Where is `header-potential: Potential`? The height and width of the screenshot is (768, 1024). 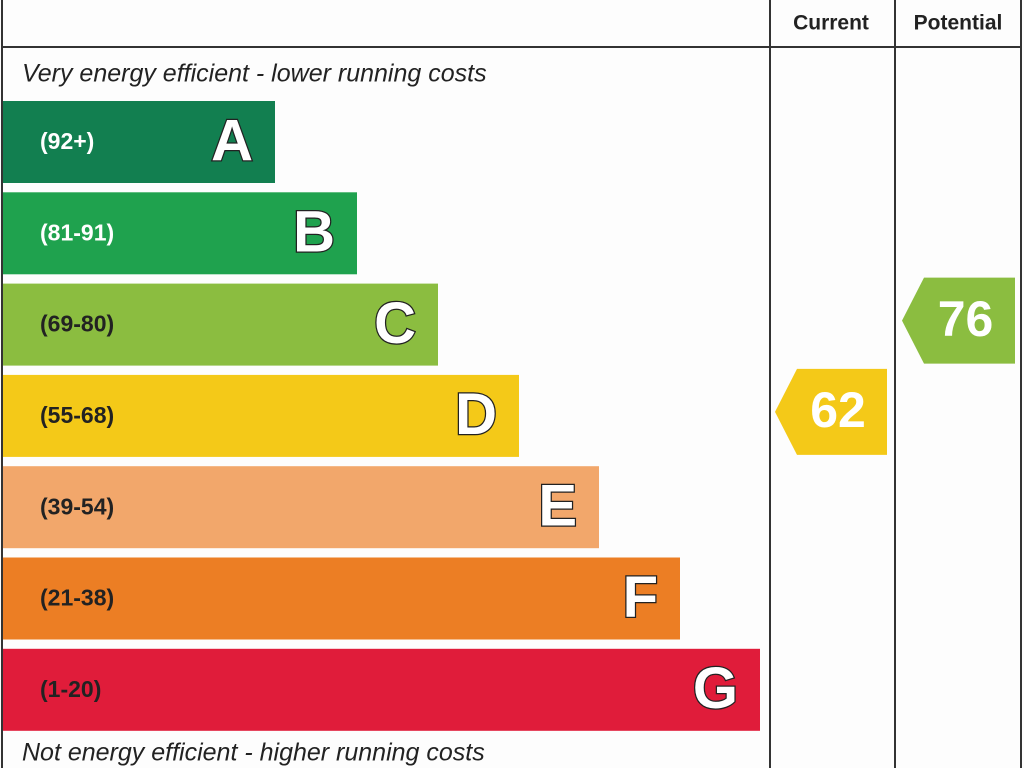
header-potential: Potential is located at coordinates (958, 23).